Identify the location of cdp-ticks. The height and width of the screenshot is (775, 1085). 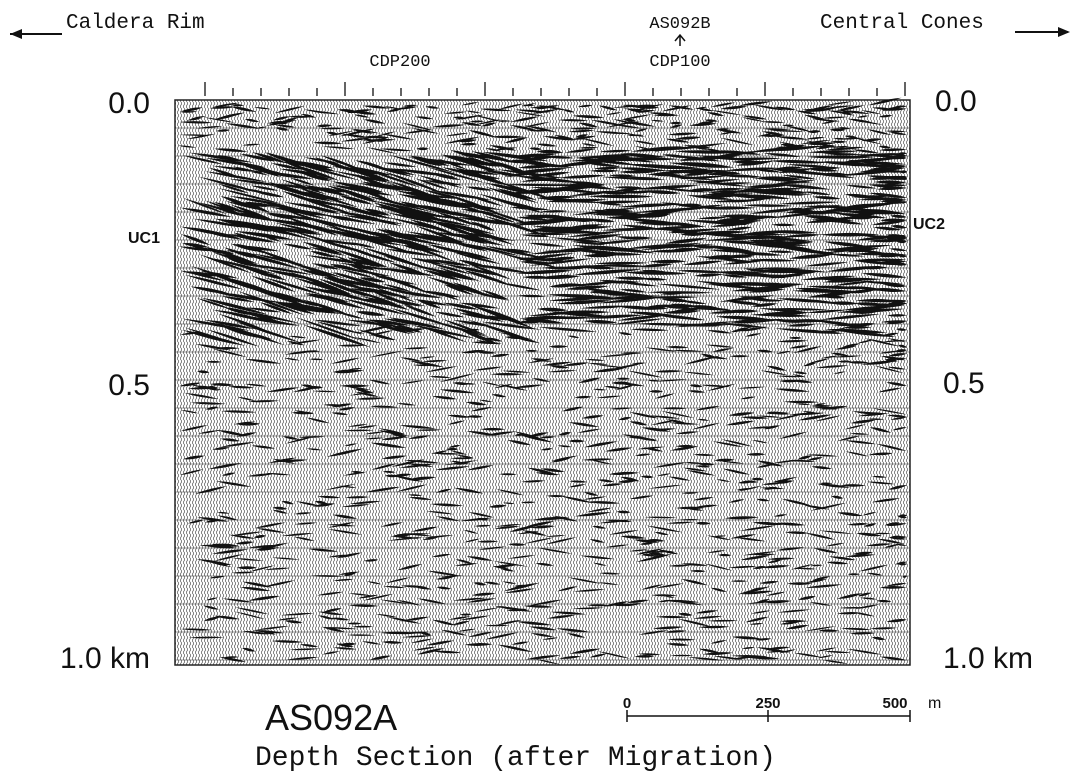
(555, 89).